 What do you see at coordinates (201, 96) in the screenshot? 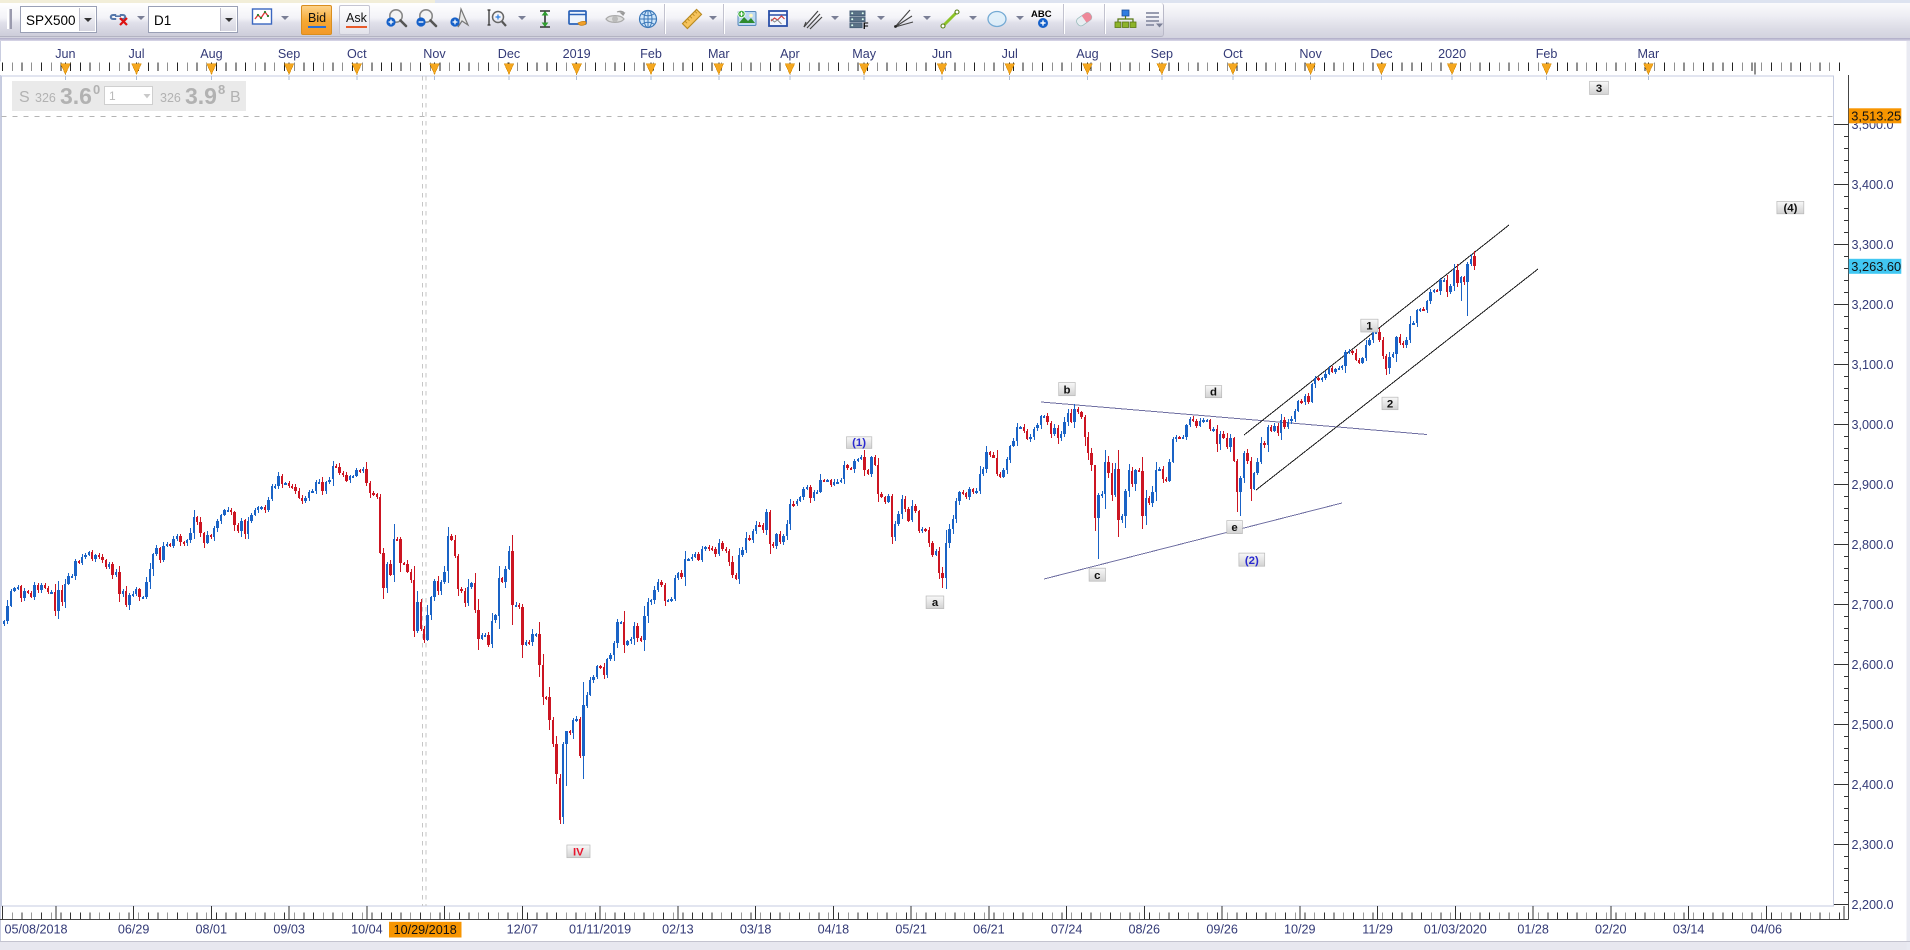
I see `svg-text: 3.9` at bounding box center [201, 96].